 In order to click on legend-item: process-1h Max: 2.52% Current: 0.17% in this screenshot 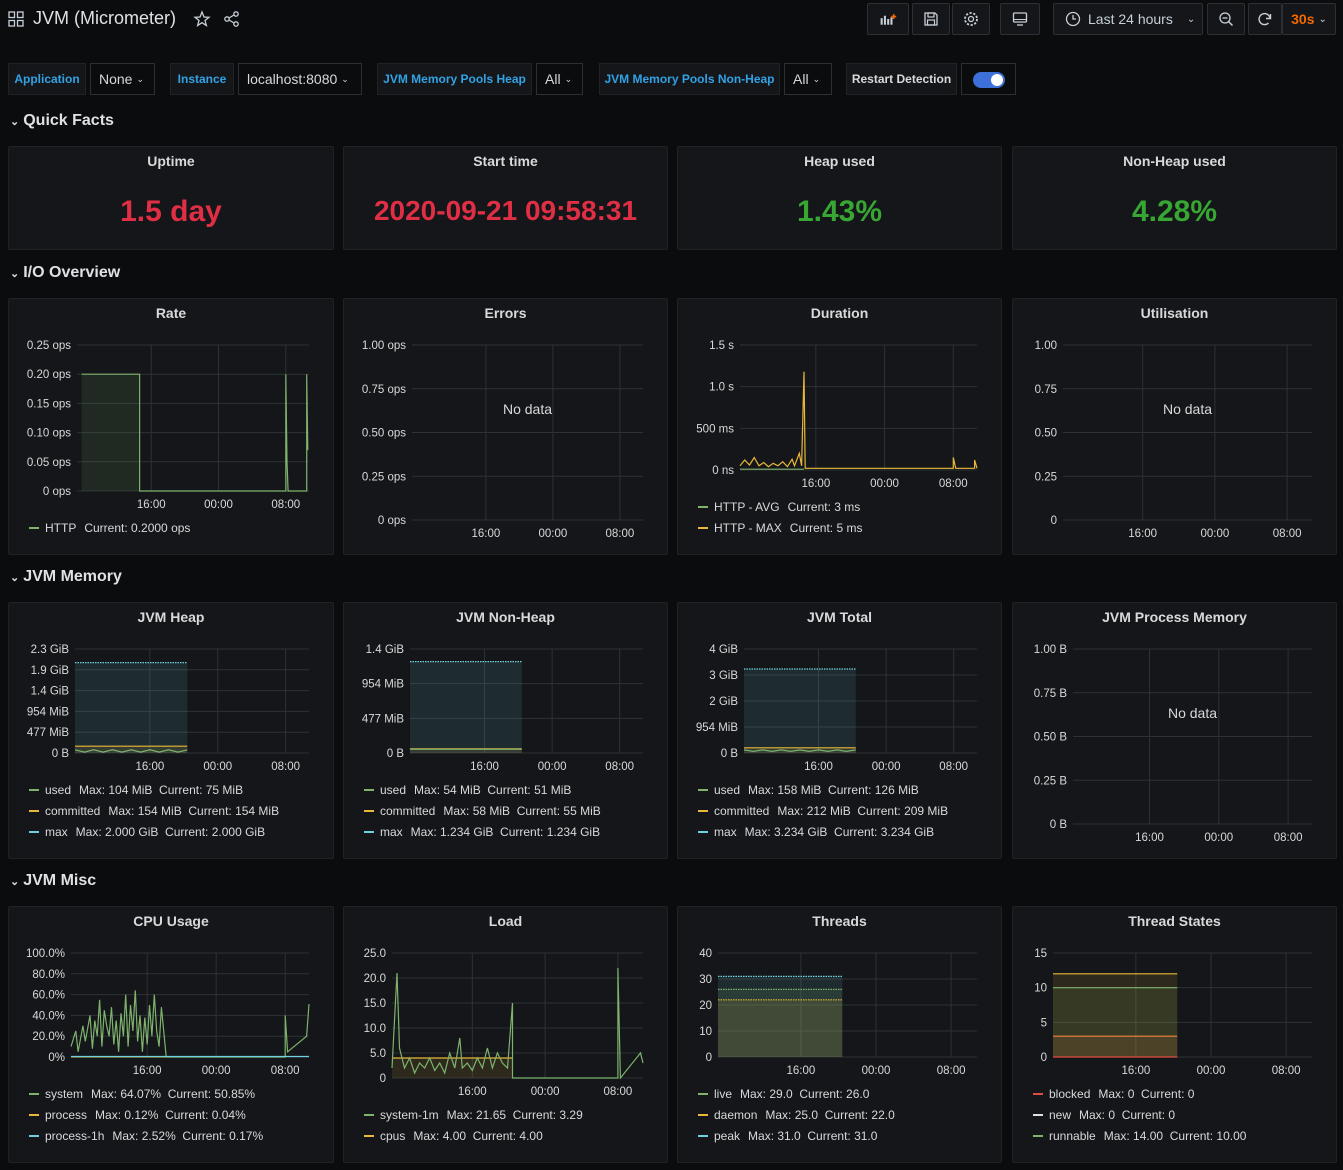, I will do `click(146, 1136)`.